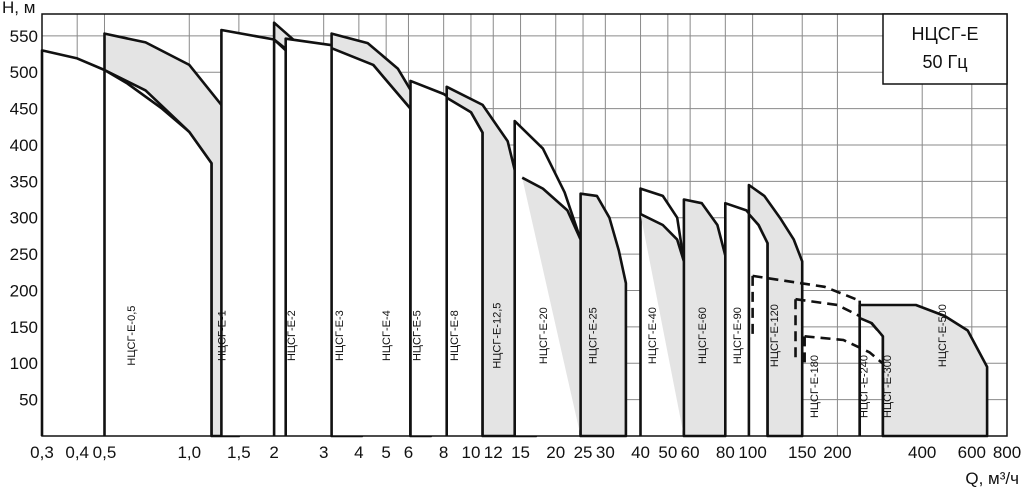 This screenshot has height=488, width=1024. I want to click on pump-model-label: НЦСГ-Е-1, so click(222, 335).